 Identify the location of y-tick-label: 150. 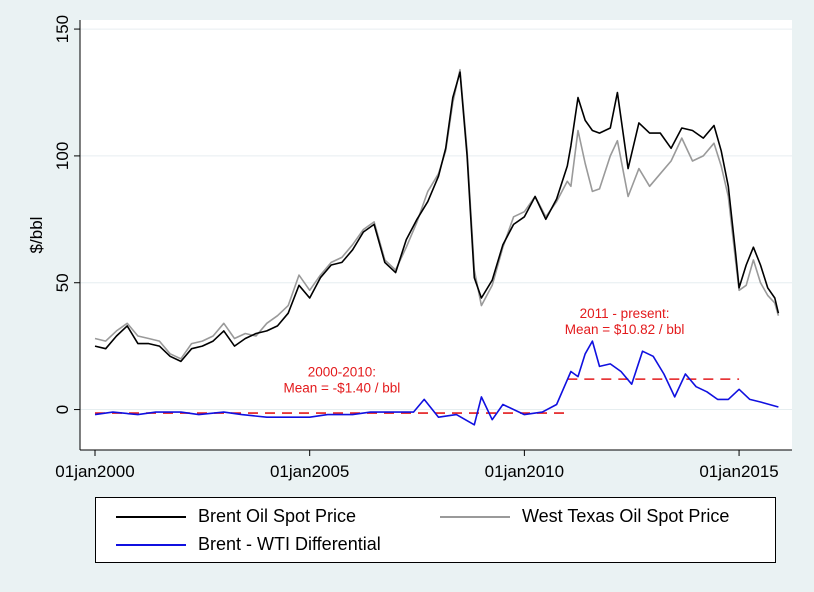
(62, 29).